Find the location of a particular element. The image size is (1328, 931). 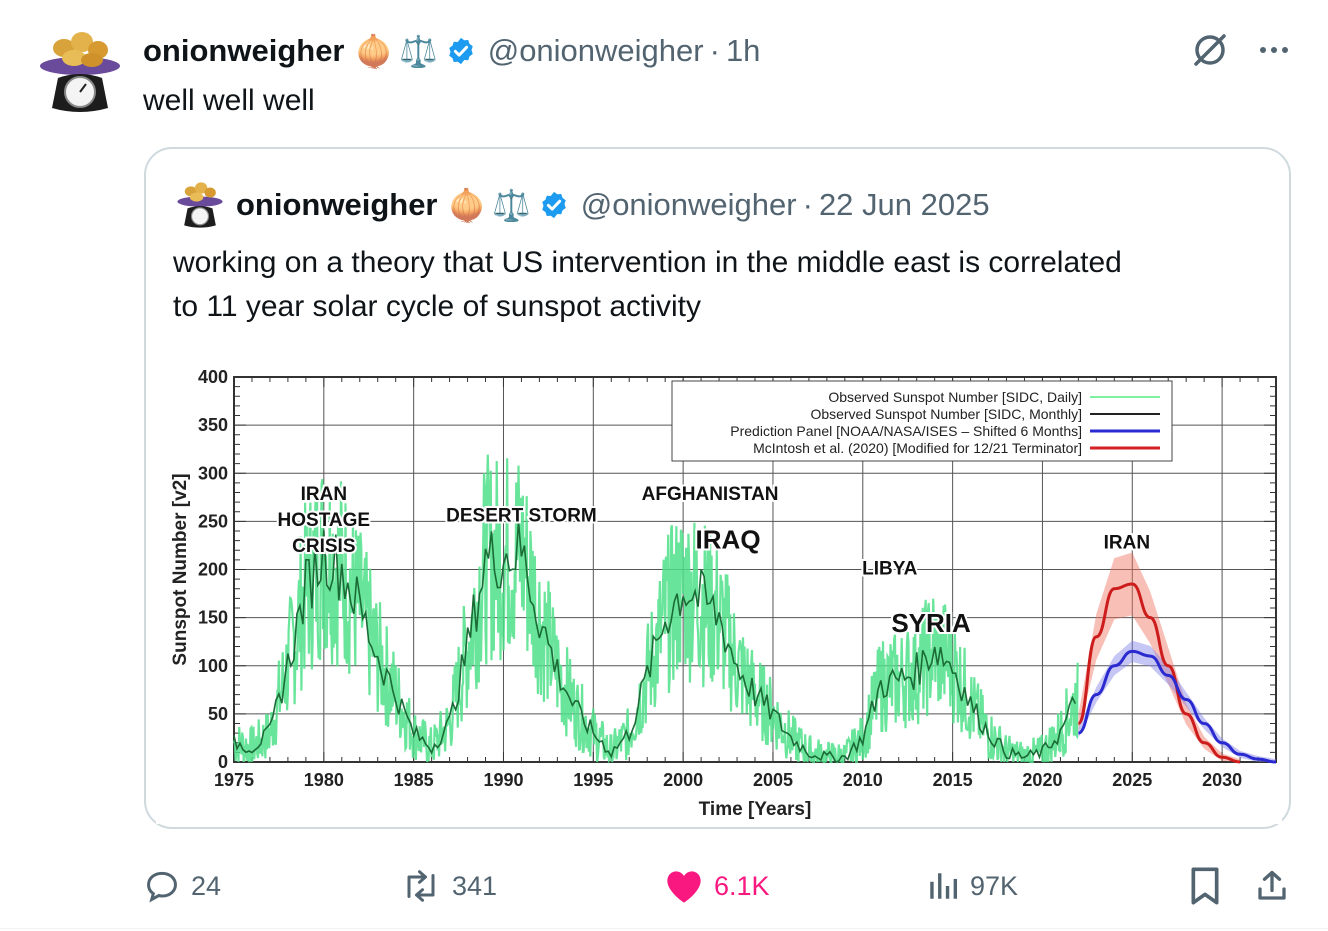

chart-annotation: LIBYA is located at coordinates (890, 568).